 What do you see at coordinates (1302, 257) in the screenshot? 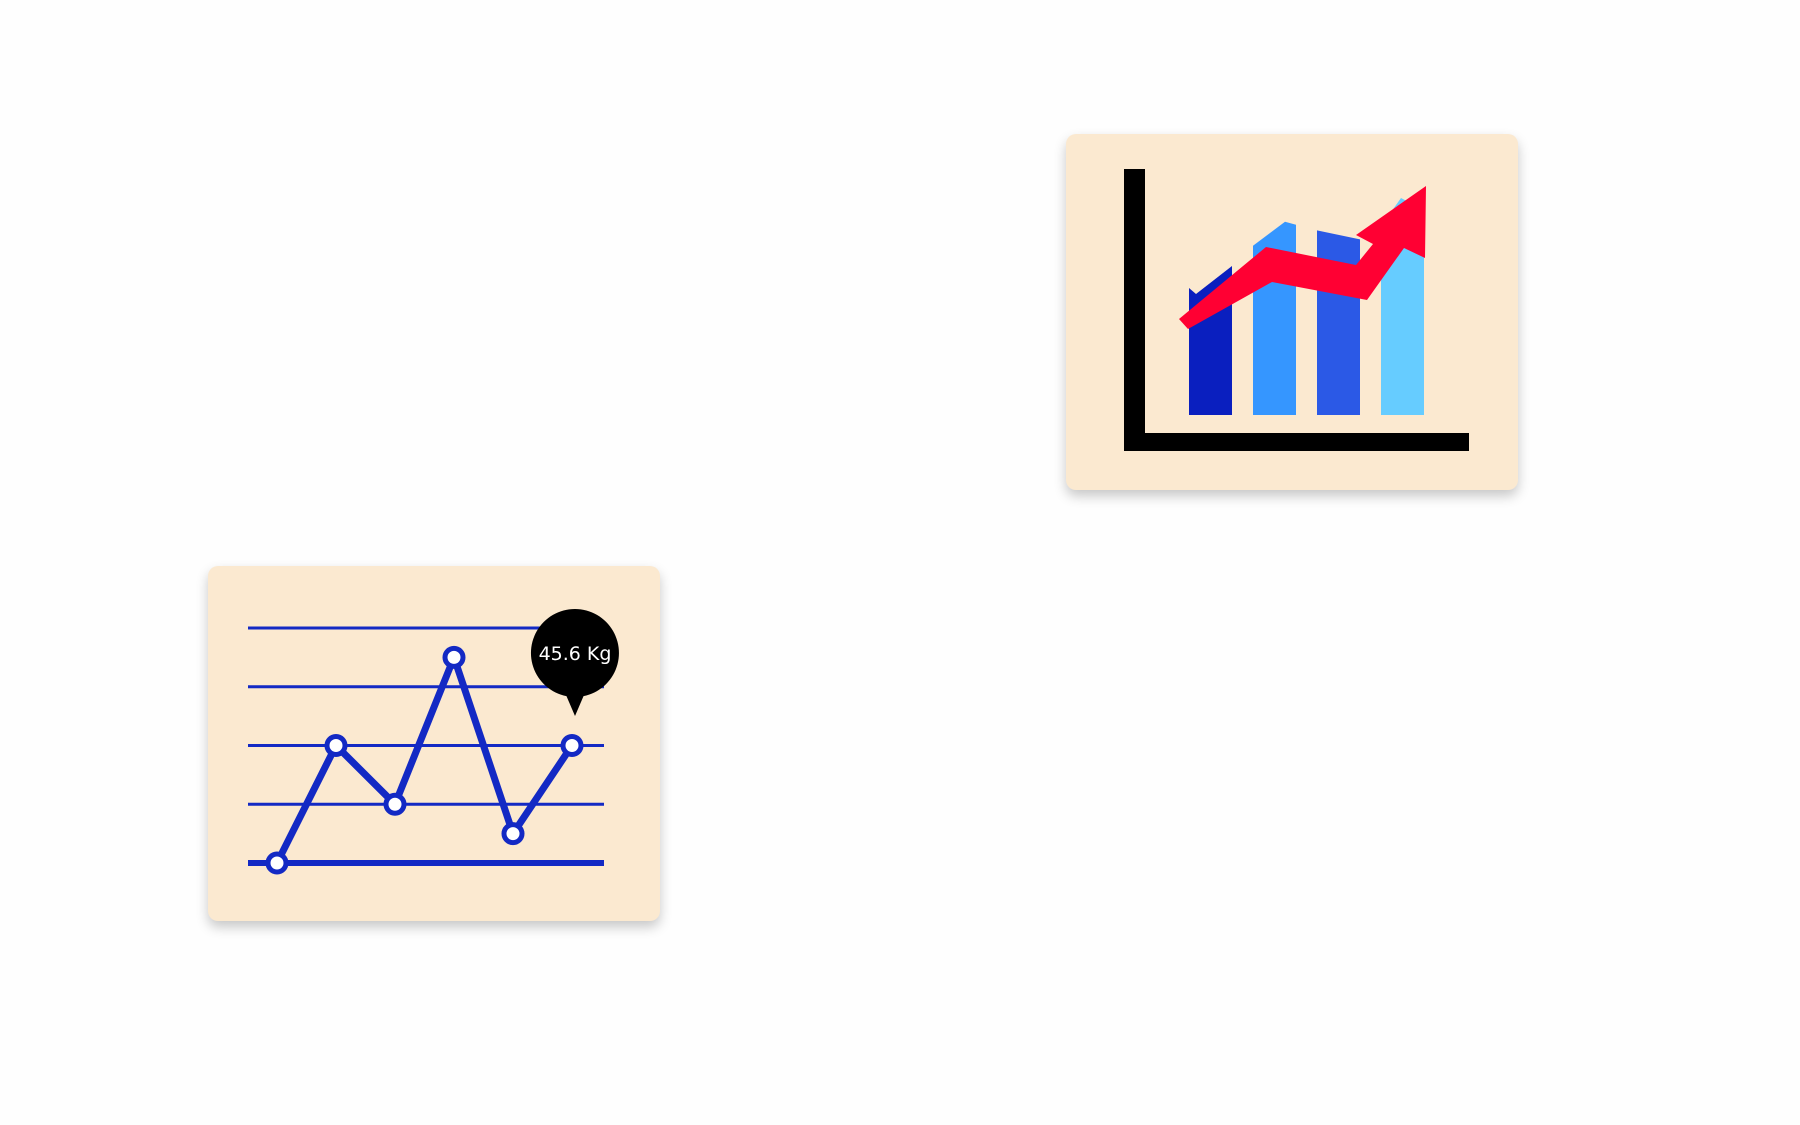
I see `trend-arrow-icon` at bounding box center [1302, 257].